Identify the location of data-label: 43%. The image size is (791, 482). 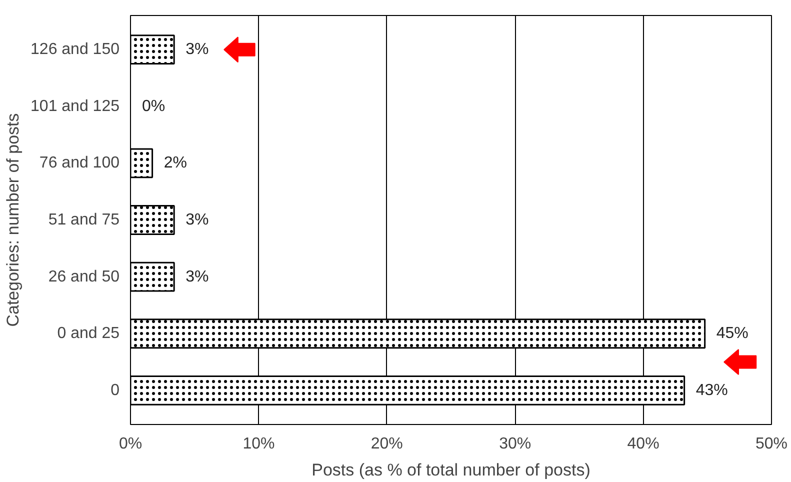
(712, 390).